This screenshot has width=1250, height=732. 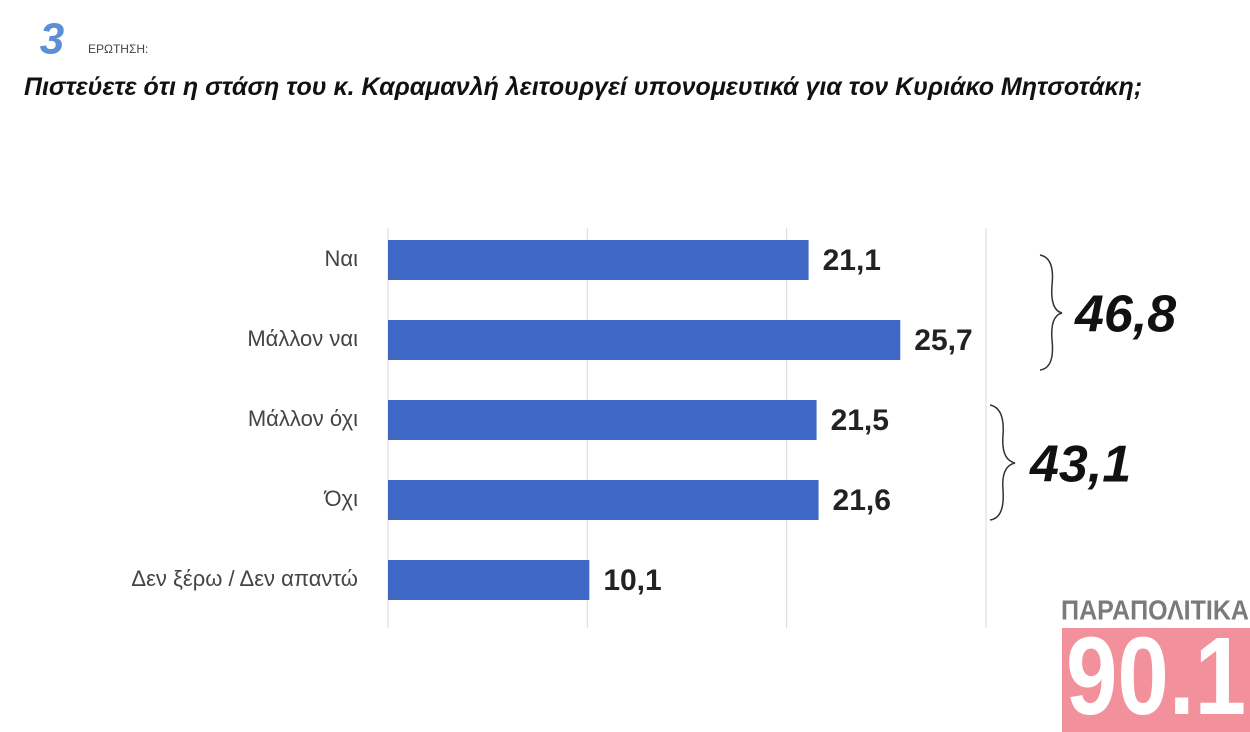 What do you see at coordinates (1156, 680) in the screenshot?
I see `logo-background` at bounding box center [1156, 680].